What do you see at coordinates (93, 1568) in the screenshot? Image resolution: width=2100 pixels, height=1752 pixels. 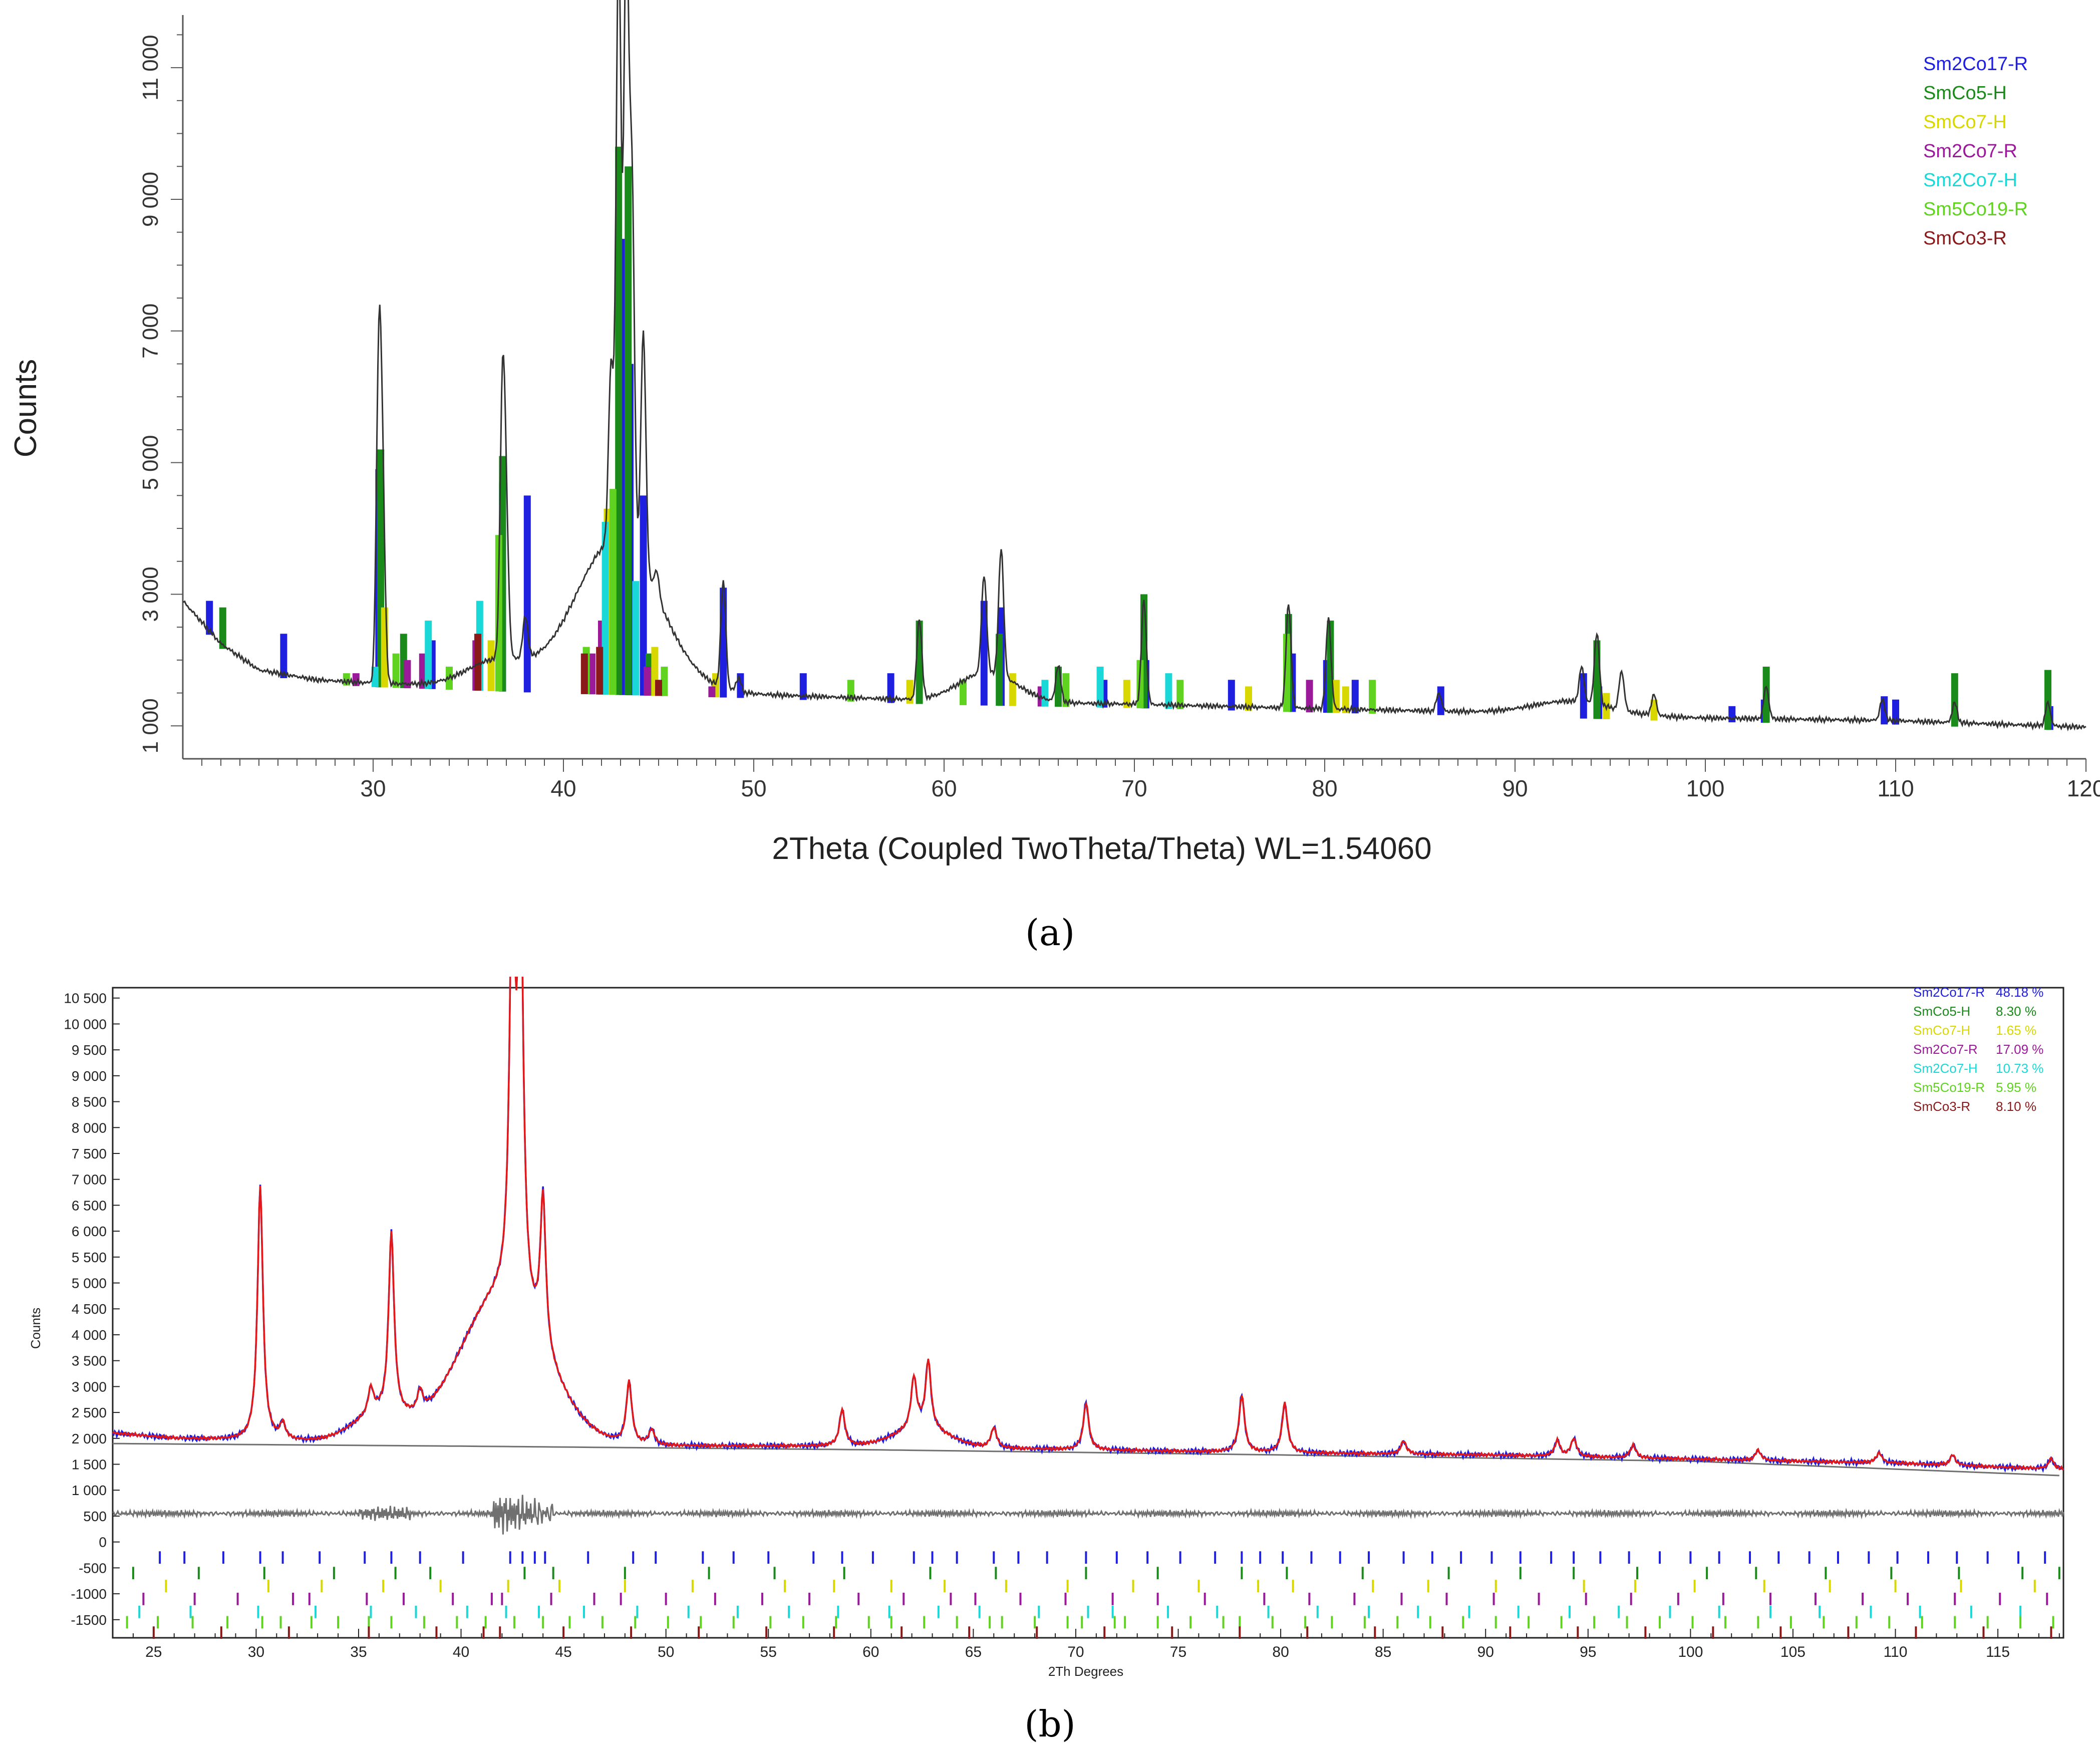 I see `y-tick-label: -500` at bounding box center [93, 1568].